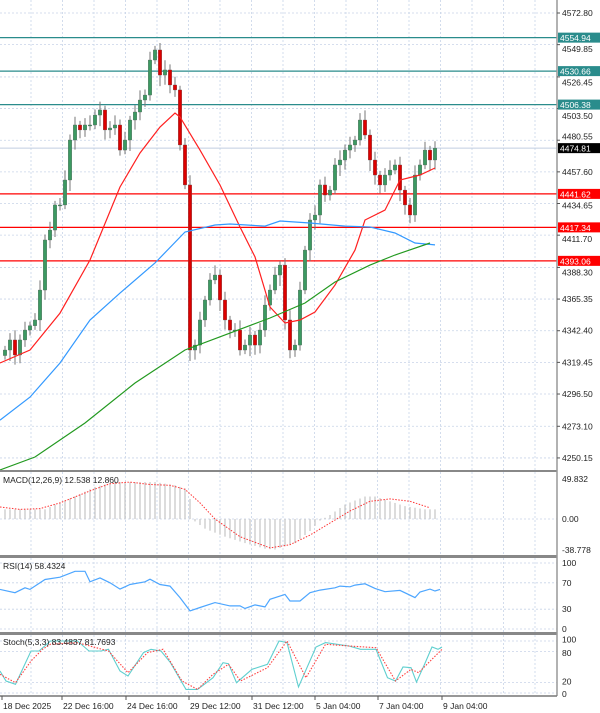  Describe the element at coordinates (577, 362) in the screenshot. I see `price-axis-label: 4319.45` at that location.